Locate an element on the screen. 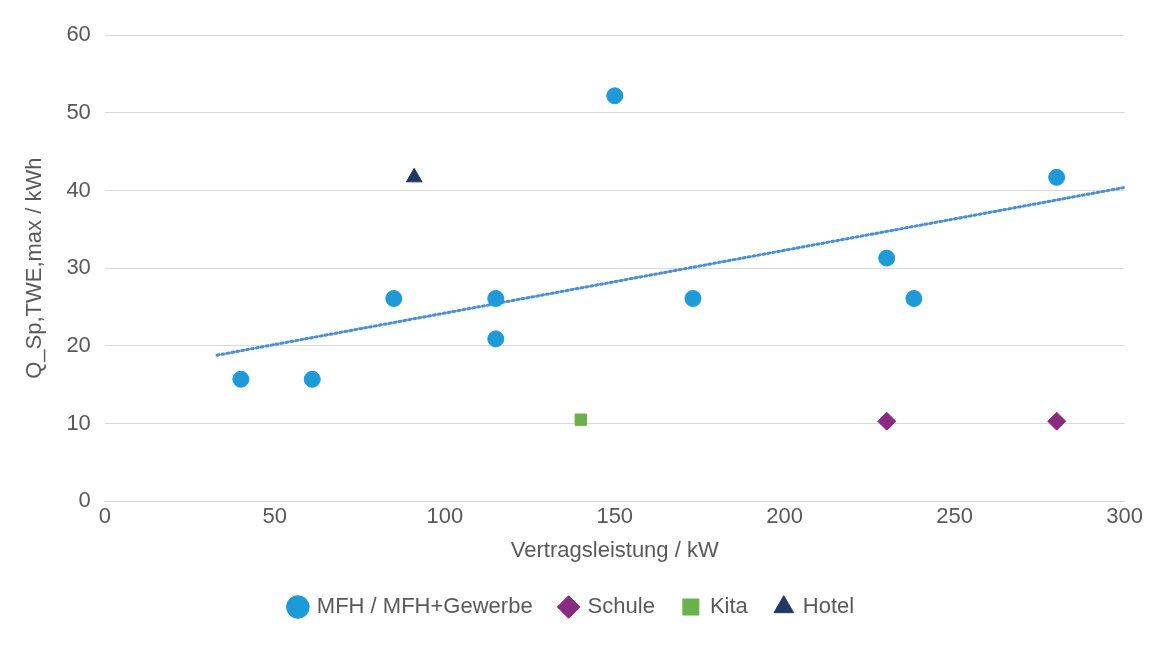  x-axis-title: Vertragsleistung / kW is located at coordinates (614, 549).